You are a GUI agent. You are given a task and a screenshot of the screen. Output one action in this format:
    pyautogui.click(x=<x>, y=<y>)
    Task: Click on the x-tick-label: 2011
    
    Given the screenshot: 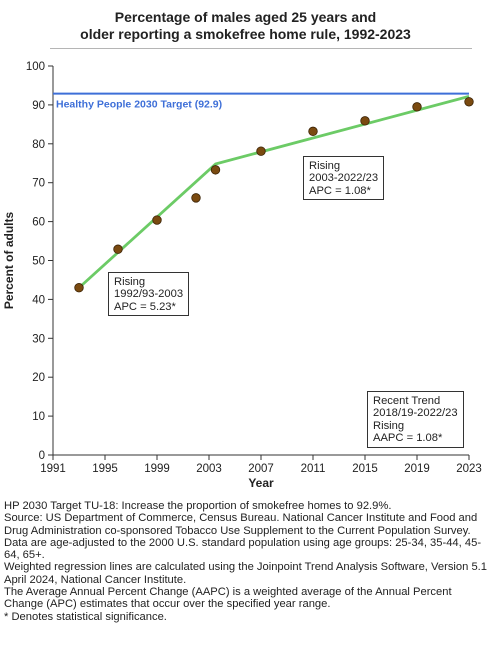 What is the action you would take?
    pyautogui.click(x=313, y=469)
    